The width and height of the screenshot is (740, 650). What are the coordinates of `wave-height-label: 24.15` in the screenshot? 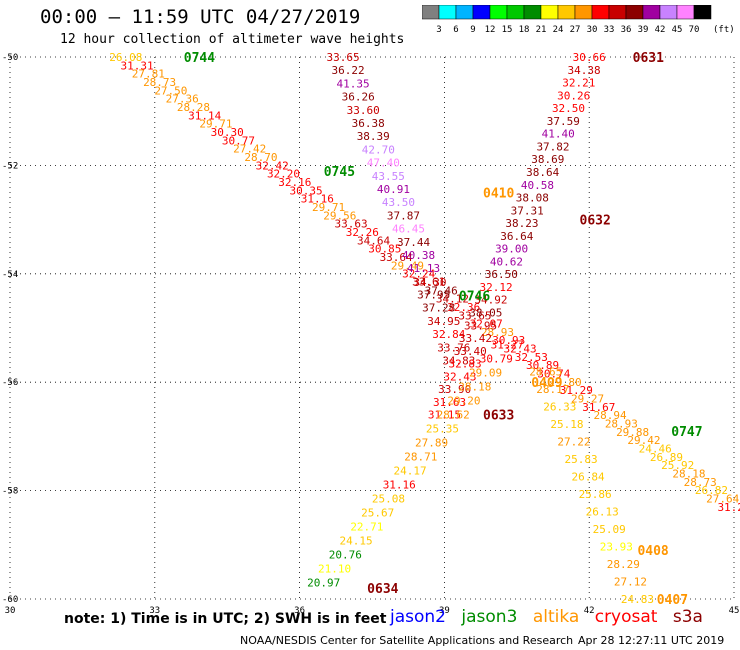 It's located at (356, 541).